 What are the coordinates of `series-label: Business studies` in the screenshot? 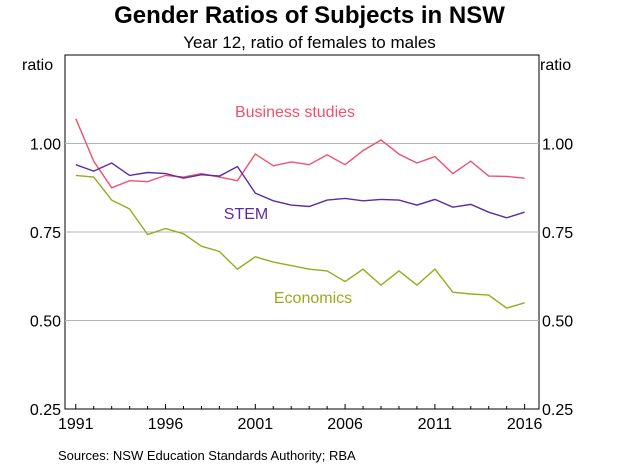 It's located at (295, 112).